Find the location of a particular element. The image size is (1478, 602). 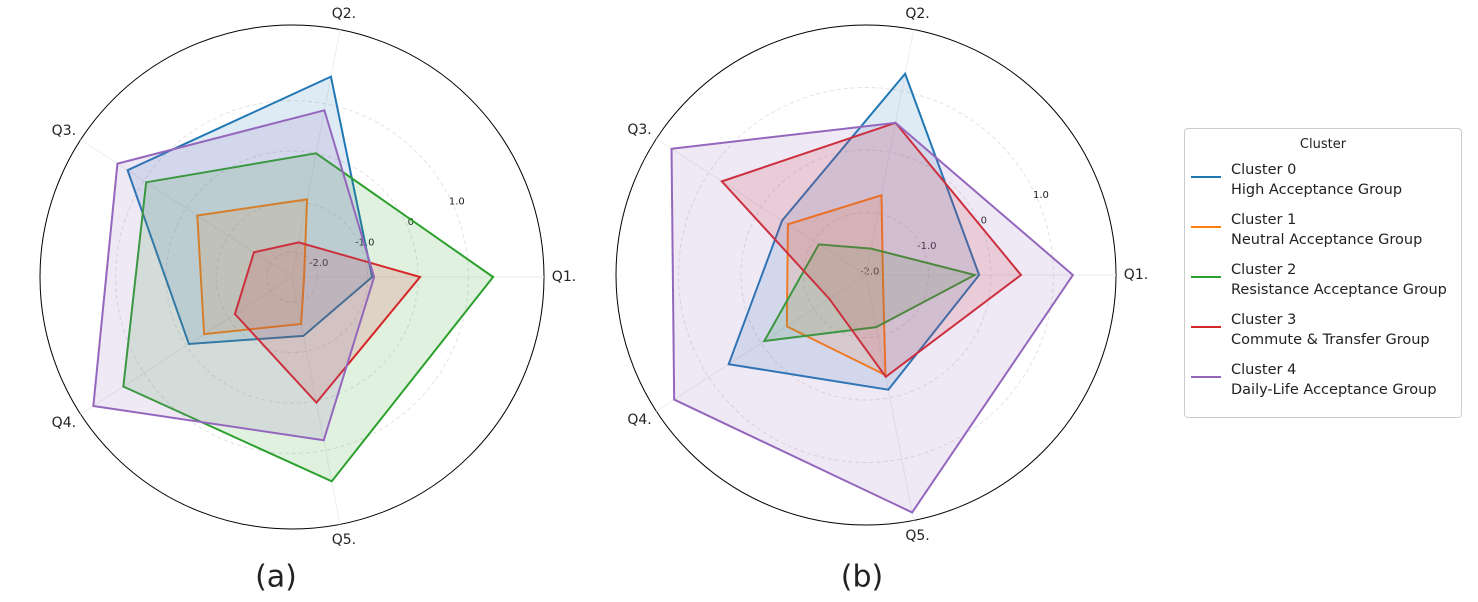

chart-title: (b) is located at coordinates (862, 577).